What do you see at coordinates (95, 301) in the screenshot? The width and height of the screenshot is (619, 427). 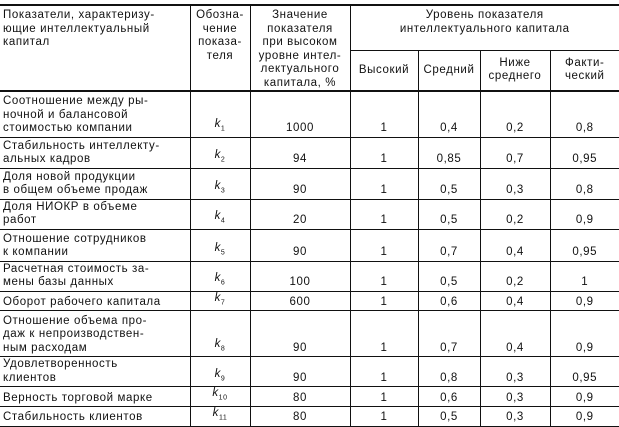 I see `indicator-name: Оборот рабочего капитала` at bounding box center [95, 301].